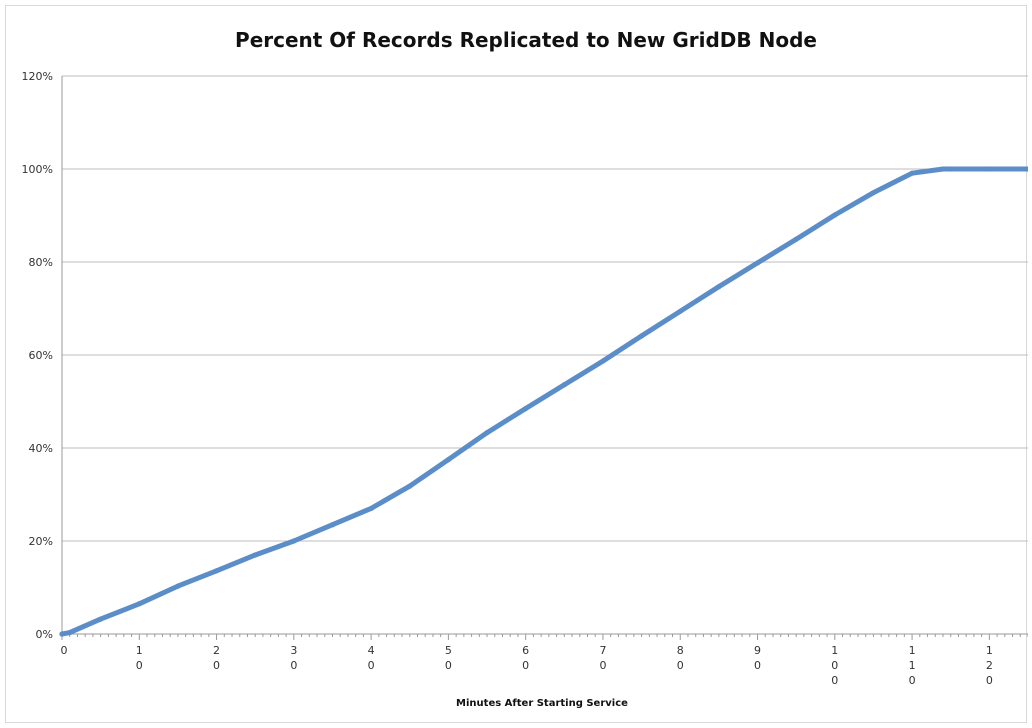 The width and height of the screenshot is (1032, 728). What do you see at coordinates (64, 650) in the screenshot?
I see `x-tick-label: 0` at bounding box center [64, 650].